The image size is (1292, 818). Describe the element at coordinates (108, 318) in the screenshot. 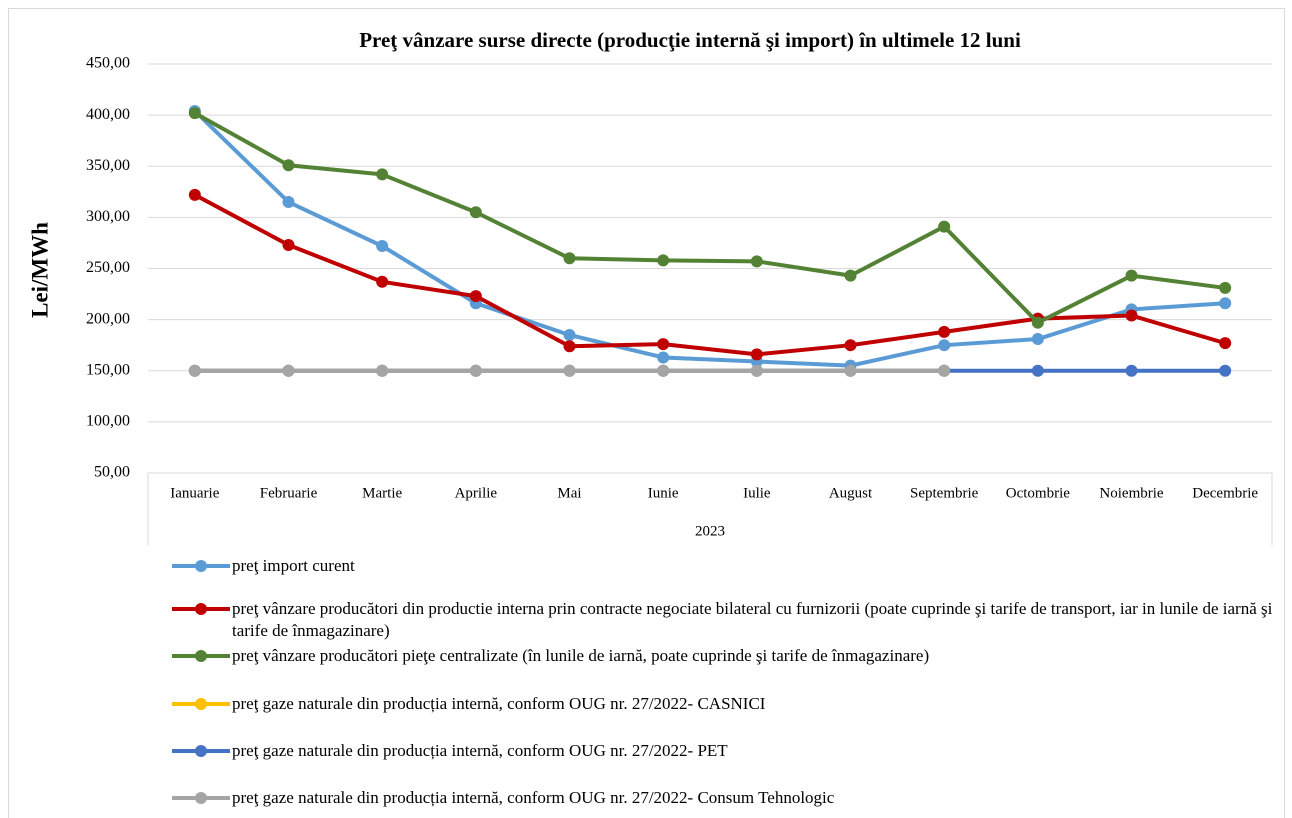

I see `y-tick-label: 200,00` at that location.